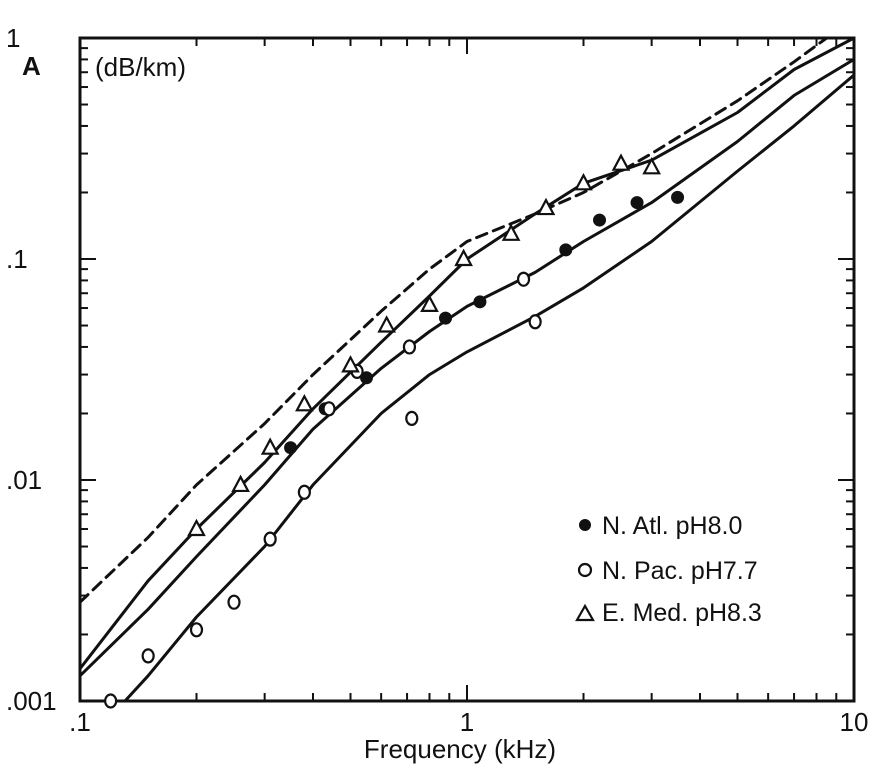  What do you see at coordinates (682, 613) in the screenshot?
I see `legend-label-e-med: E. Med. pH8.3` at bounding box center [682, 613].